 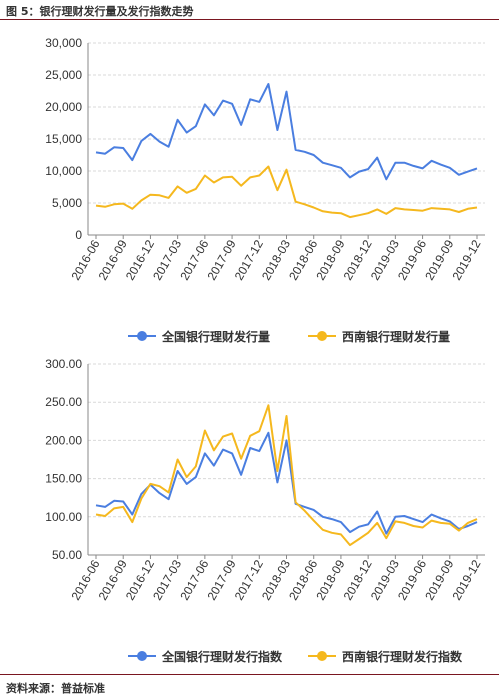 I want to click on y-tick-label: 20,000, so click(x=63, y=107).